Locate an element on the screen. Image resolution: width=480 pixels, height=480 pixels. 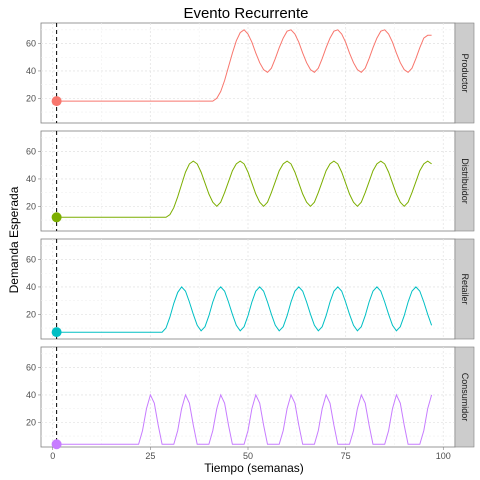
facet-strip-label: Productor is located at coordinates (465, 72).